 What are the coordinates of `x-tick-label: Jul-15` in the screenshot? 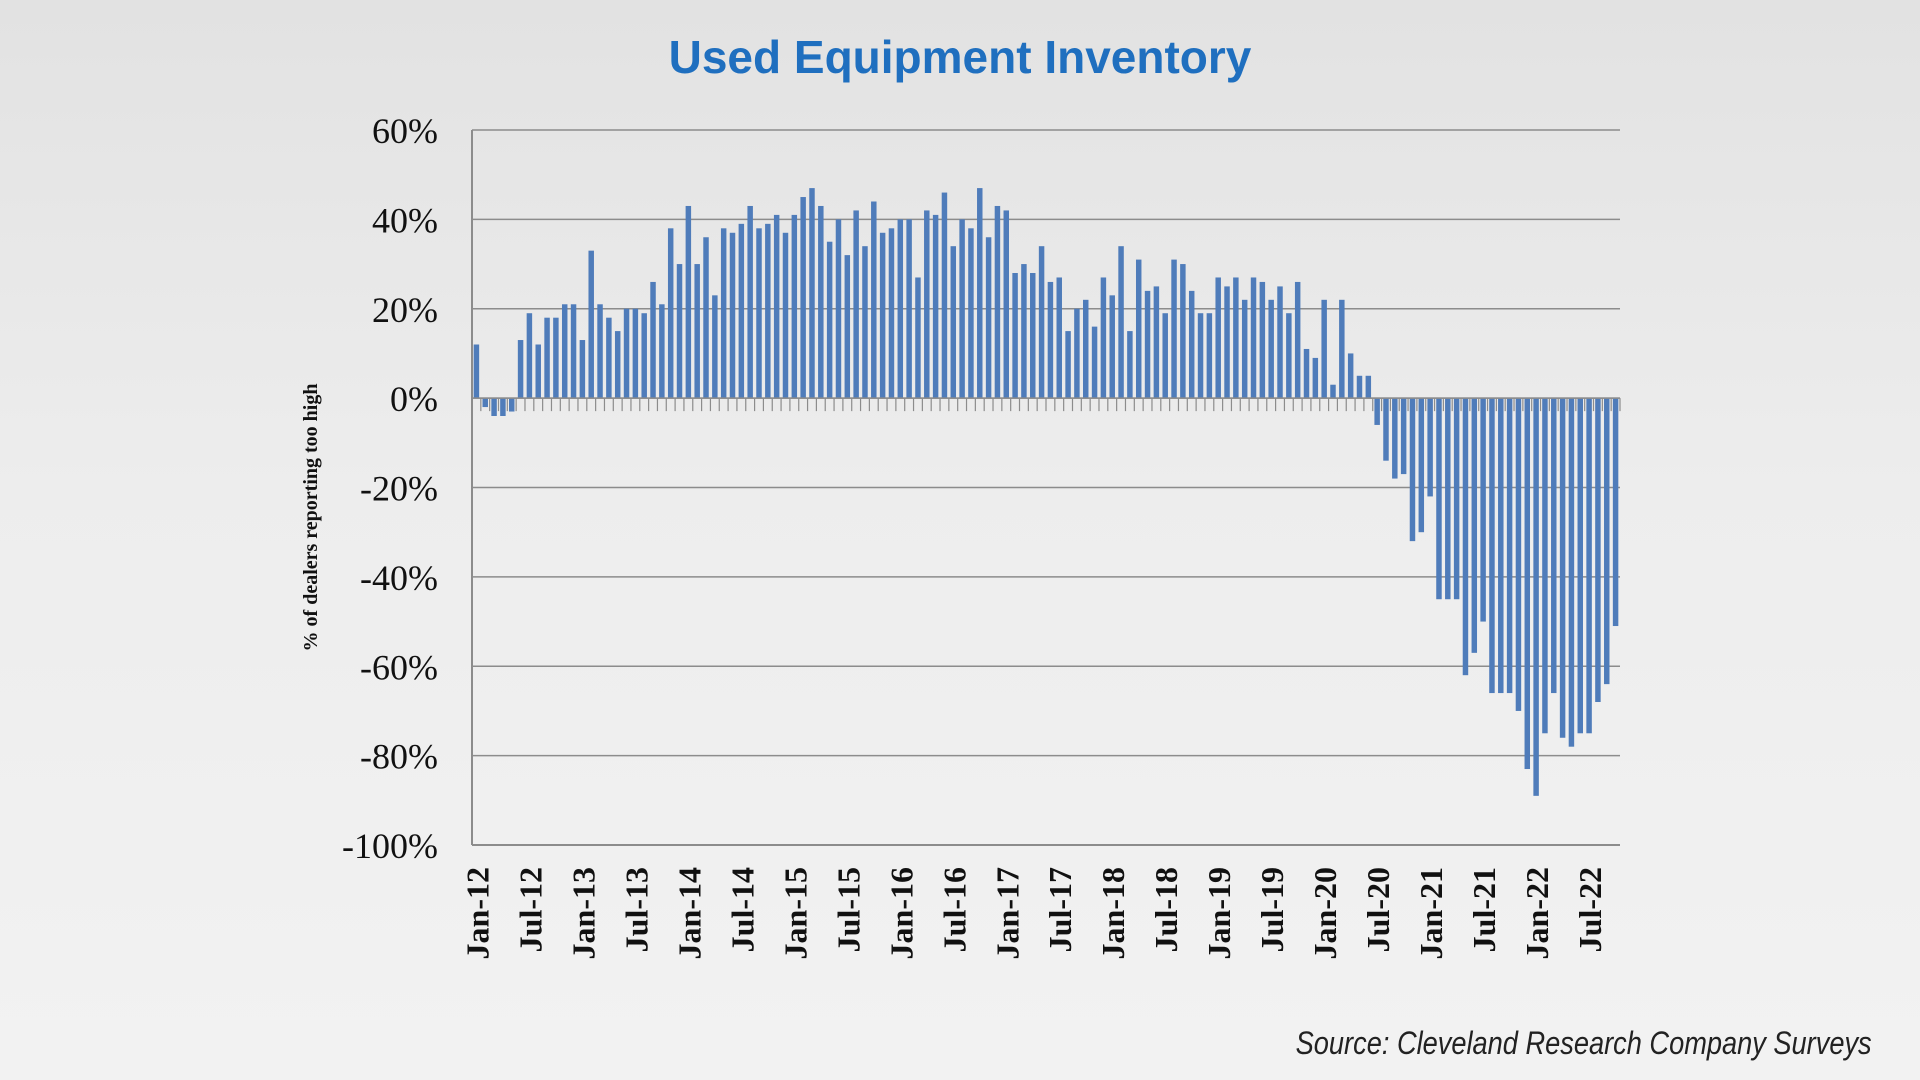 It's located at (848, 909).